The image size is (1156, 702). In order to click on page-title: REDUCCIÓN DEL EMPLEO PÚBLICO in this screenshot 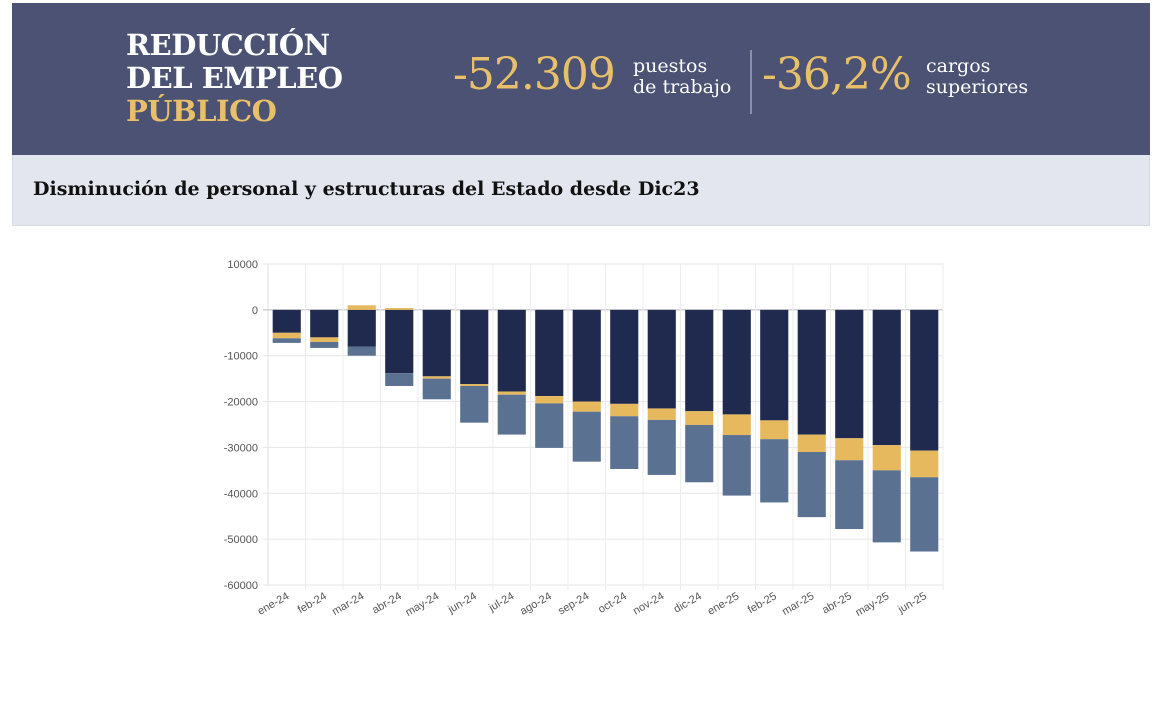, I will do `click(234, 78)`.